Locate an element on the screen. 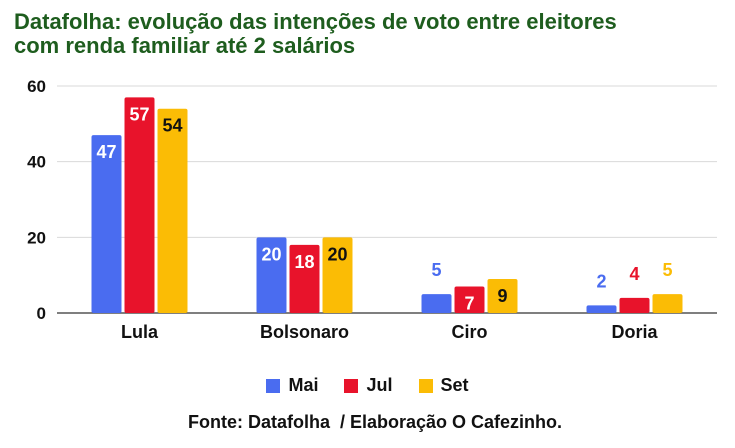 This screenshot has width=735, height=448. legend-swatch-mai is located at coordinates (273, 385).